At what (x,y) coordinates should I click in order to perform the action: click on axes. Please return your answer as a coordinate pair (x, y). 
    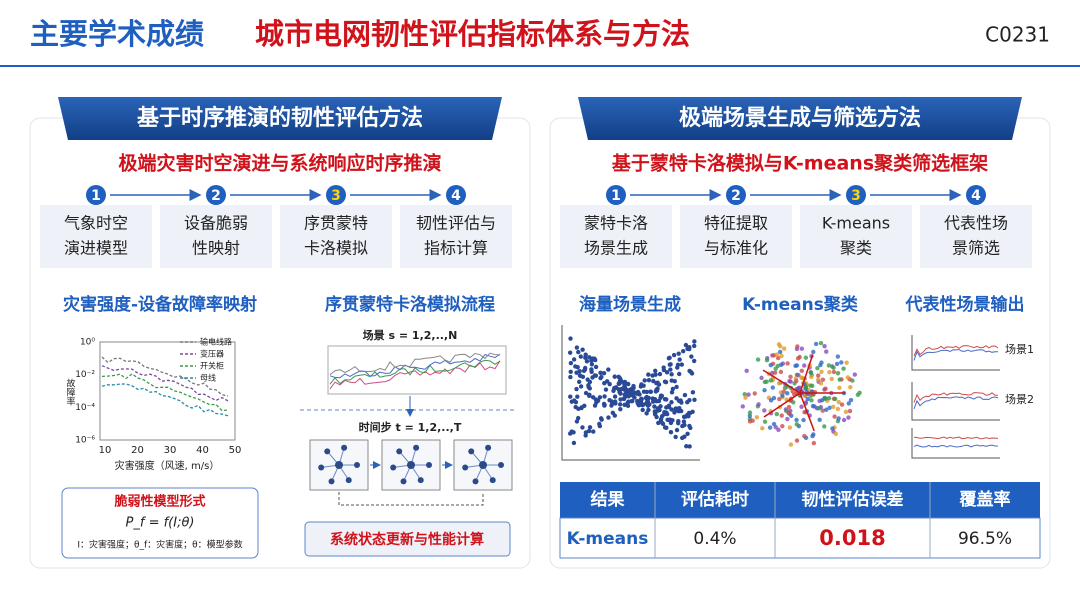
    Looking at the image, I should click on (630, 393).